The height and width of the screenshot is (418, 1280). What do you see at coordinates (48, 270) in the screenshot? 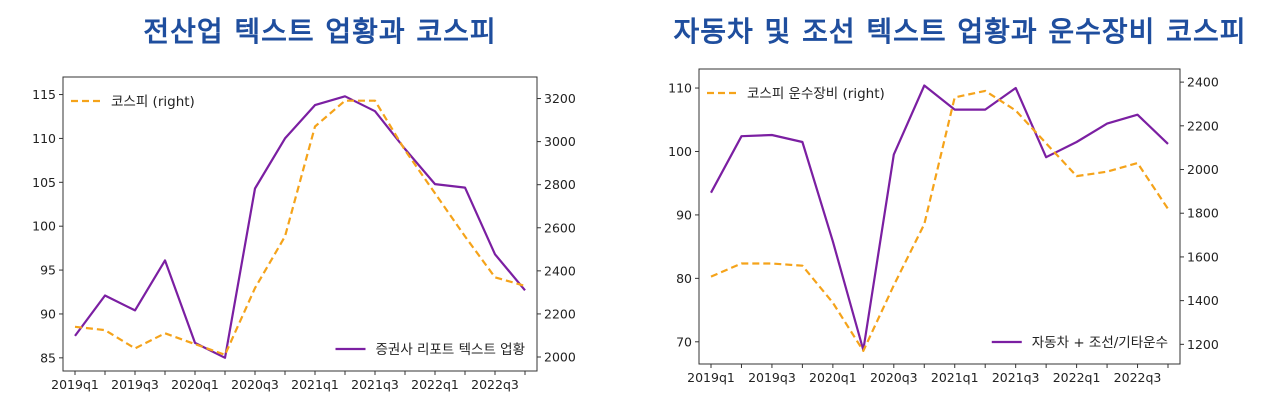
I see `y-tick-label: 95` at bounding box center [48, 270].